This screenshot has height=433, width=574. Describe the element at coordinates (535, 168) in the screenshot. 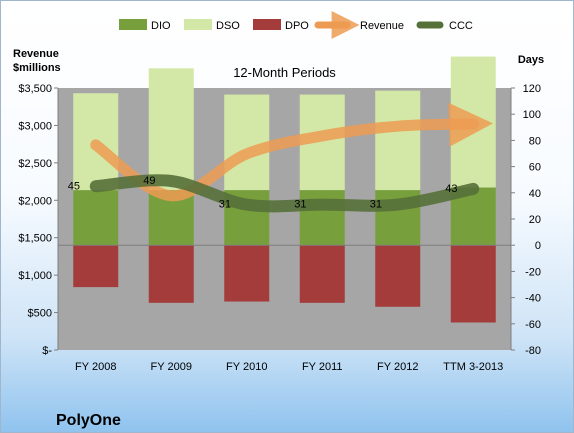

I see `right-axis-tick-label: 60` at that location.